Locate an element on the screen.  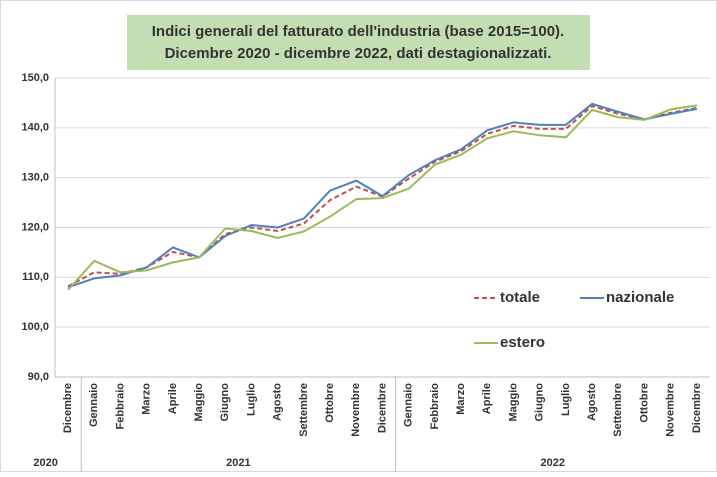
y-tick-label: 150,0 is located at coordinates (35, 78).